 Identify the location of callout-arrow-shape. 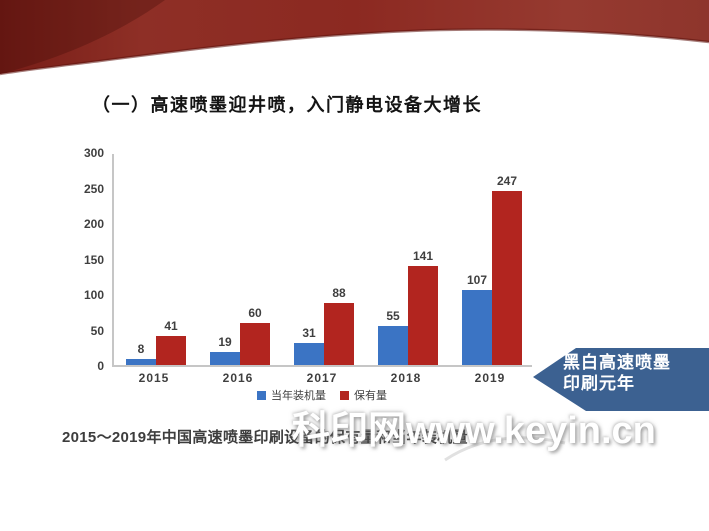
(621, 379).